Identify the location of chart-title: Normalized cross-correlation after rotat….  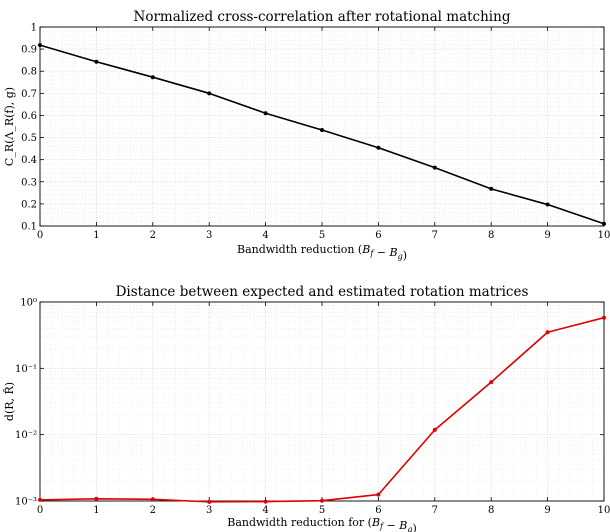
(322, 17).